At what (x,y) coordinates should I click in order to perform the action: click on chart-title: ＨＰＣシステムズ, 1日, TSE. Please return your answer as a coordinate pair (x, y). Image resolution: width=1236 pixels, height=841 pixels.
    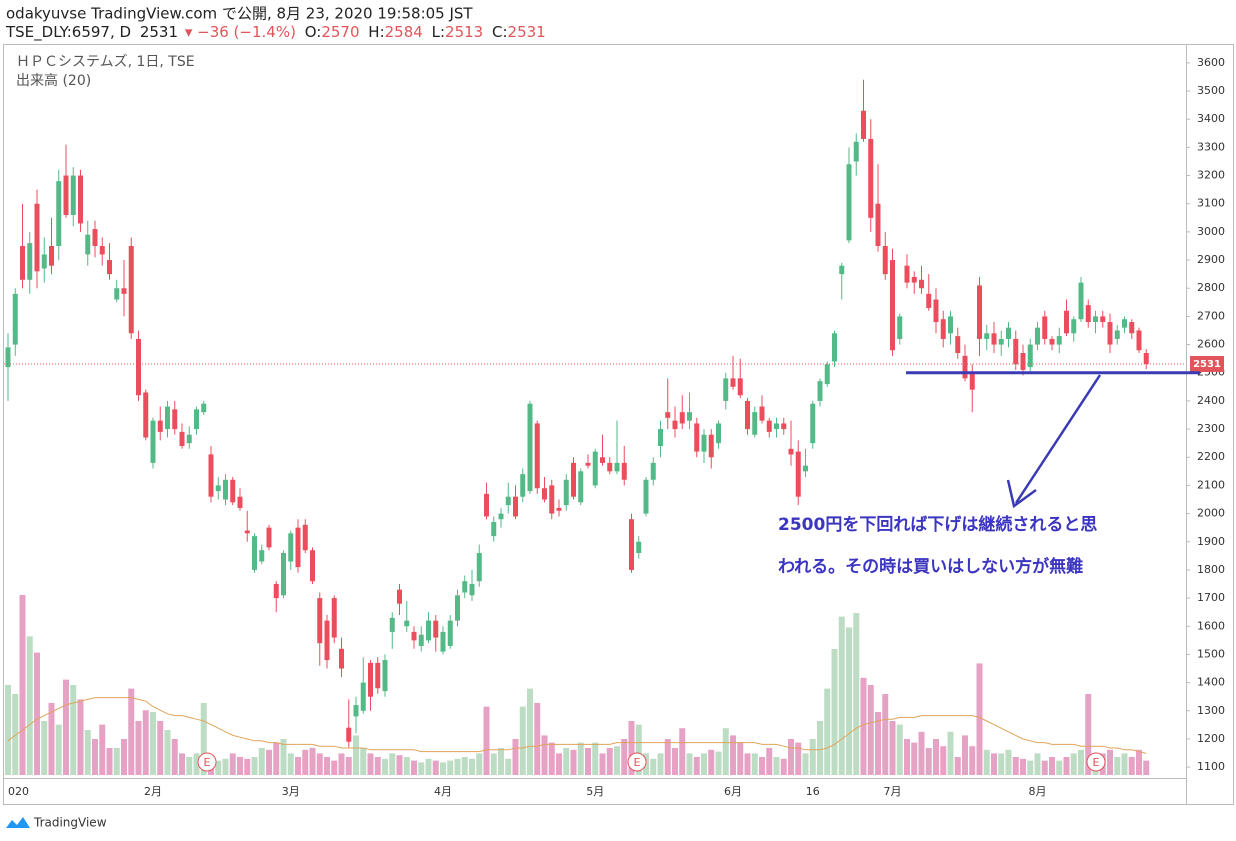
    Looking at the image, I should click on (105, 62).